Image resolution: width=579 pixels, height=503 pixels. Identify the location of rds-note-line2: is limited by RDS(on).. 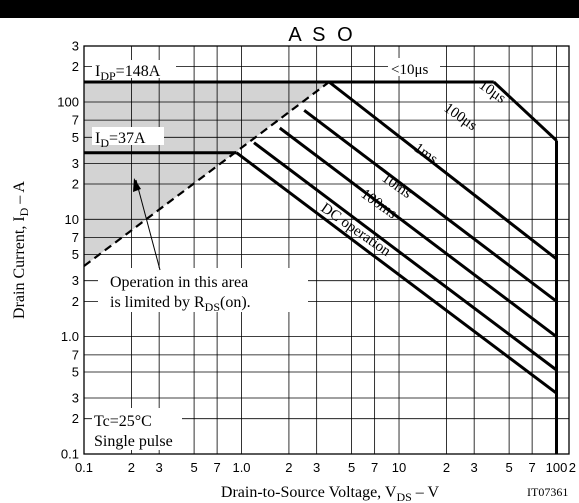
(180, 304).